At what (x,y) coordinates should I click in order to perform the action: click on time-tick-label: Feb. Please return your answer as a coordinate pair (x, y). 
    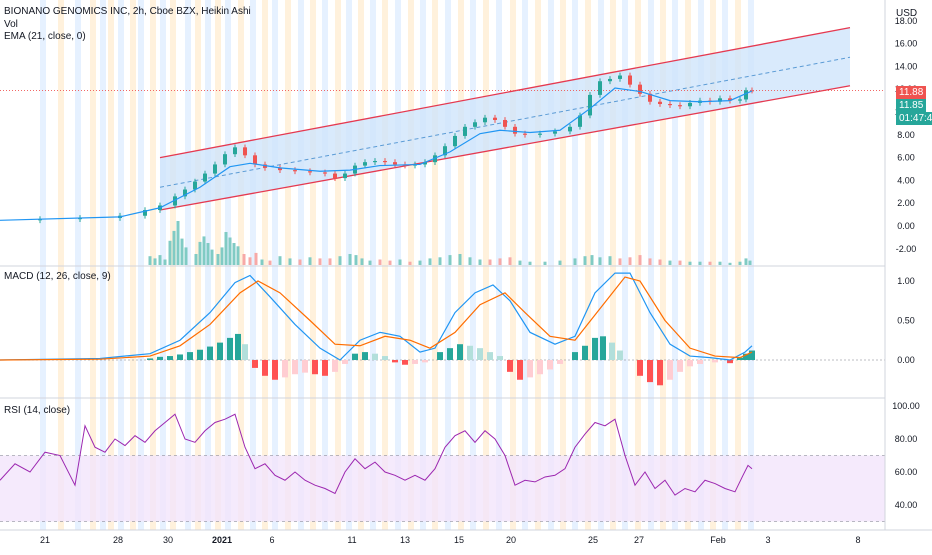
    Looking at the image, I should click on (718, 540).